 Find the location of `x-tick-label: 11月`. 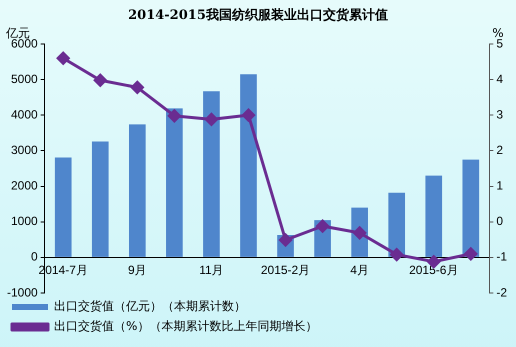

x-tick-label: 11月 is located at coordinates (211, 269).